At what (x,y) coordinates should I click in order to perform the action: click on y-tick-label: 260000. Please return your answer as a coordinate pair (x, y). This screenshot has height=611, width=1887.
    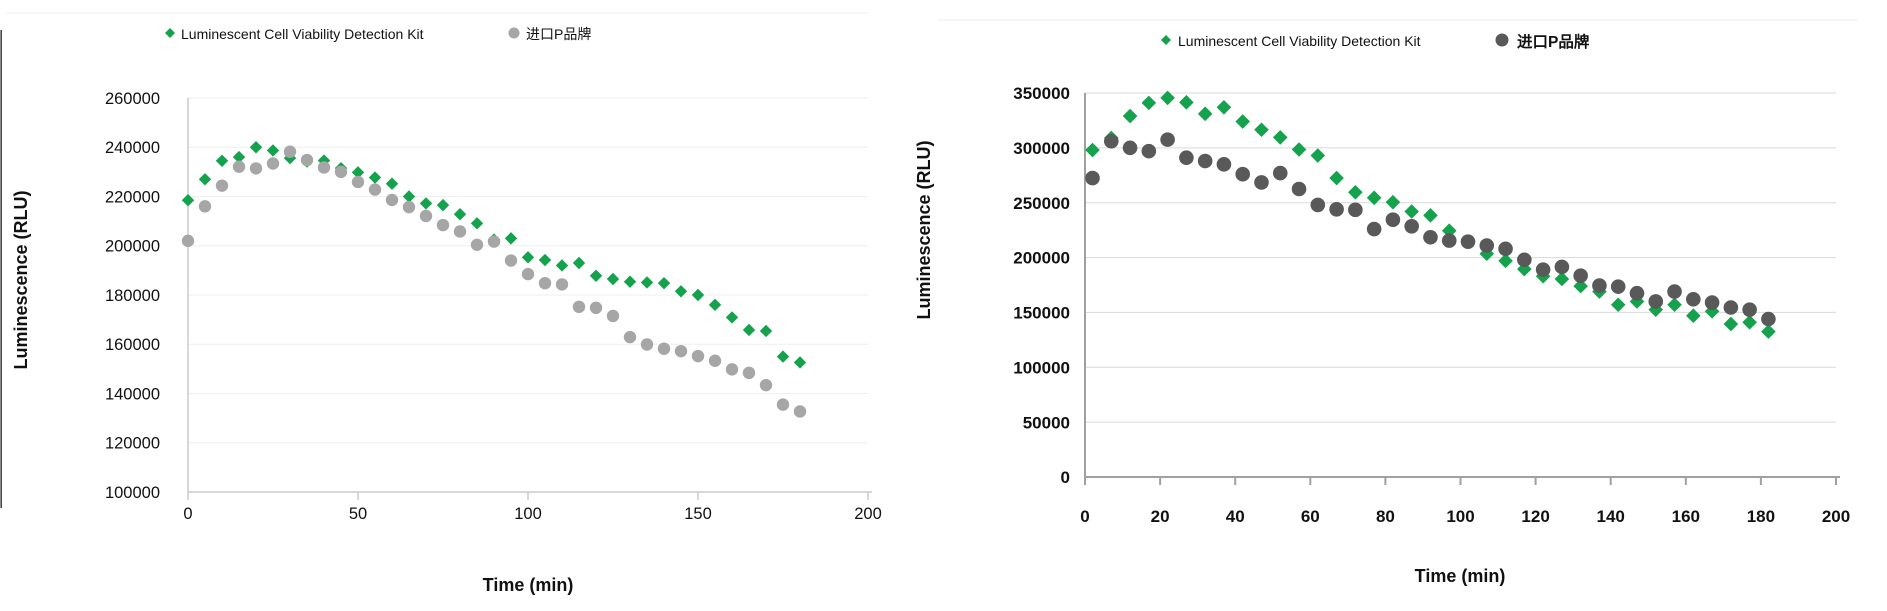
    Looking at the image, I should click on (132, 99).